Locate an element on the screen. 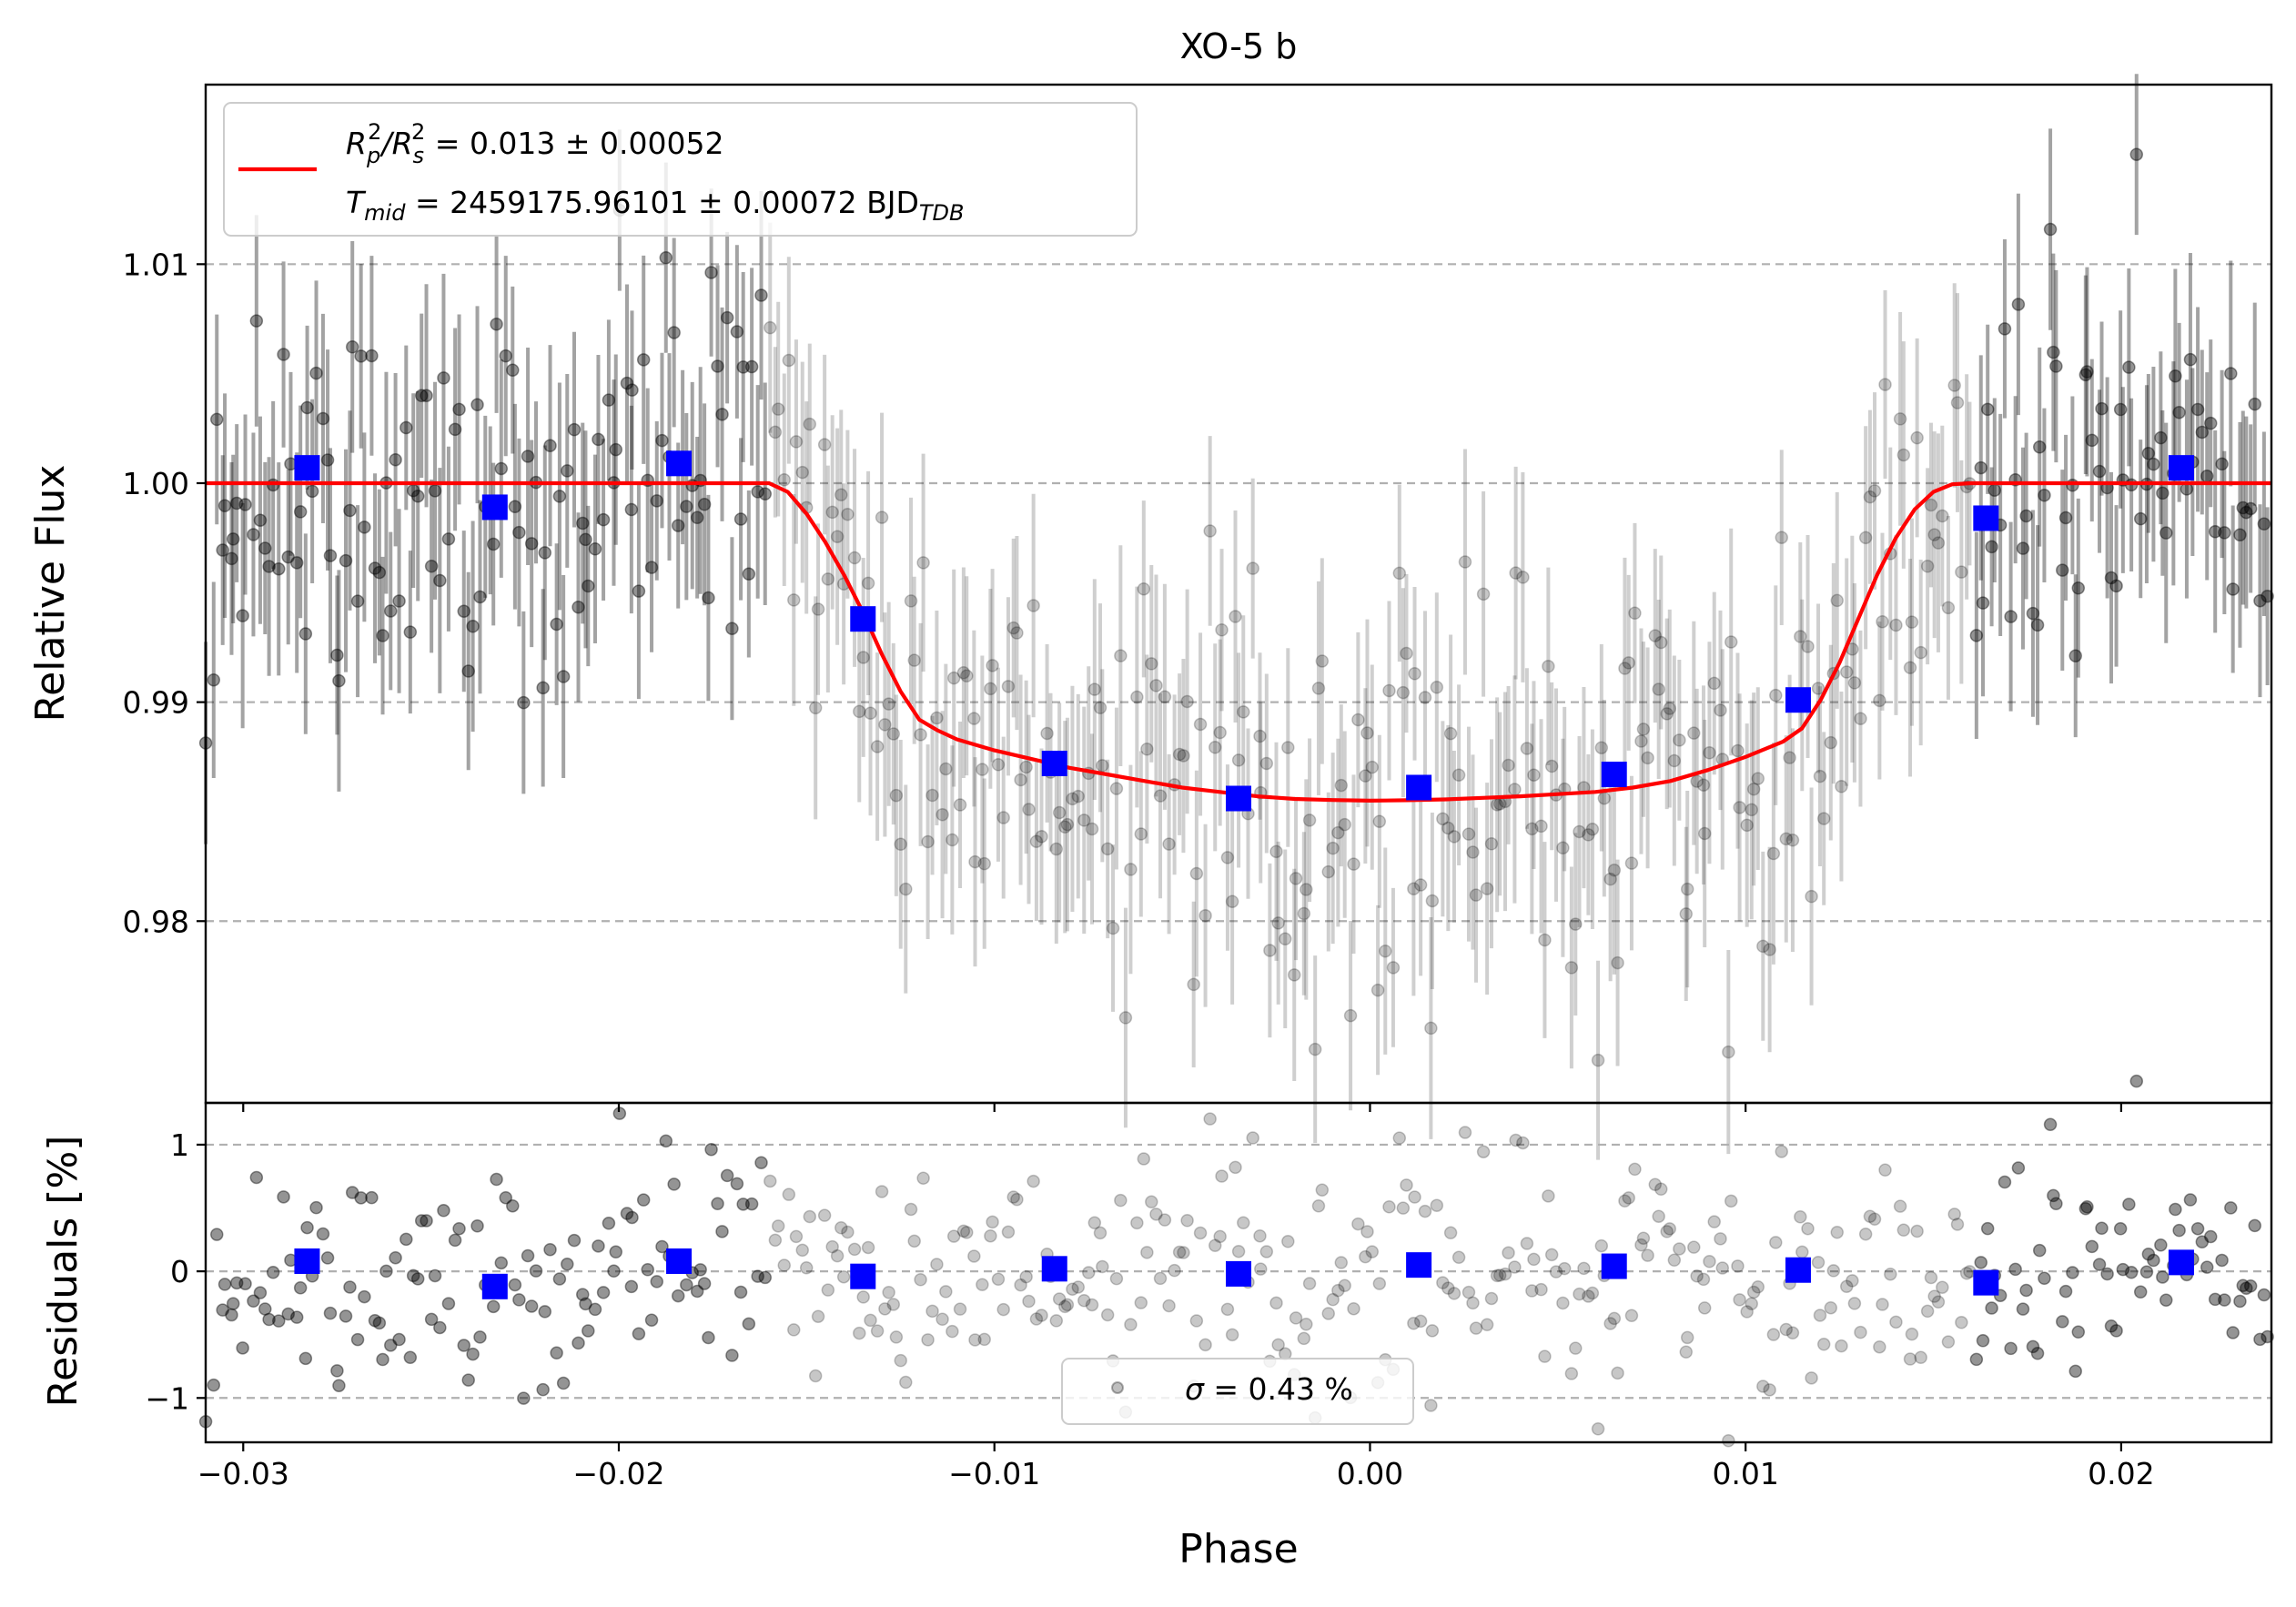  x-tick-label: 0.00 is located at coordinates (1370, 1474).